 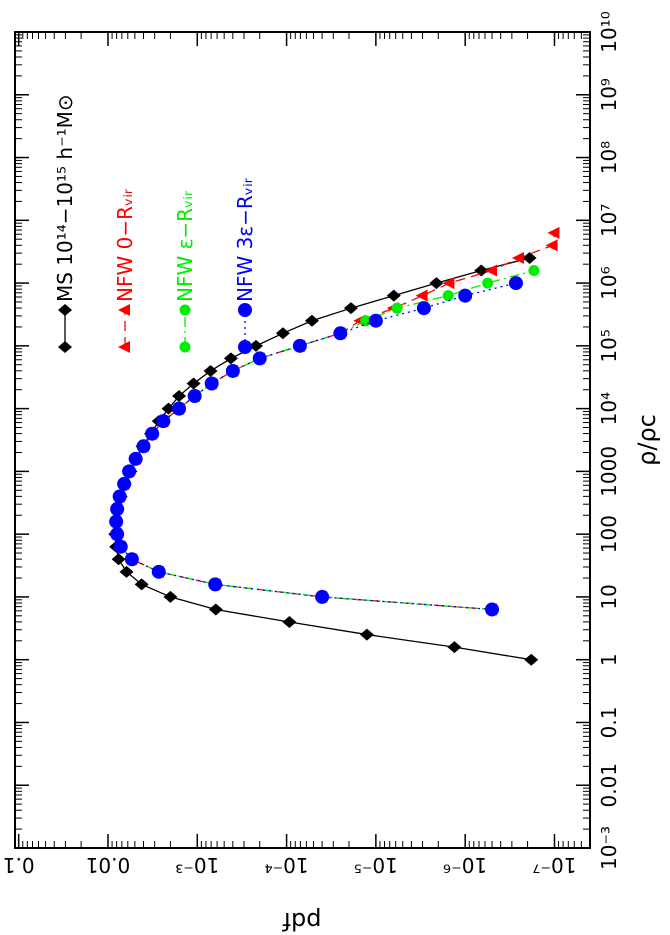 What do you see at coordinates (125, 245) in the screenshot?
I see `legend-label: NFW 0−Rᵥᵢᵣ` at bounding box center [125, 245].